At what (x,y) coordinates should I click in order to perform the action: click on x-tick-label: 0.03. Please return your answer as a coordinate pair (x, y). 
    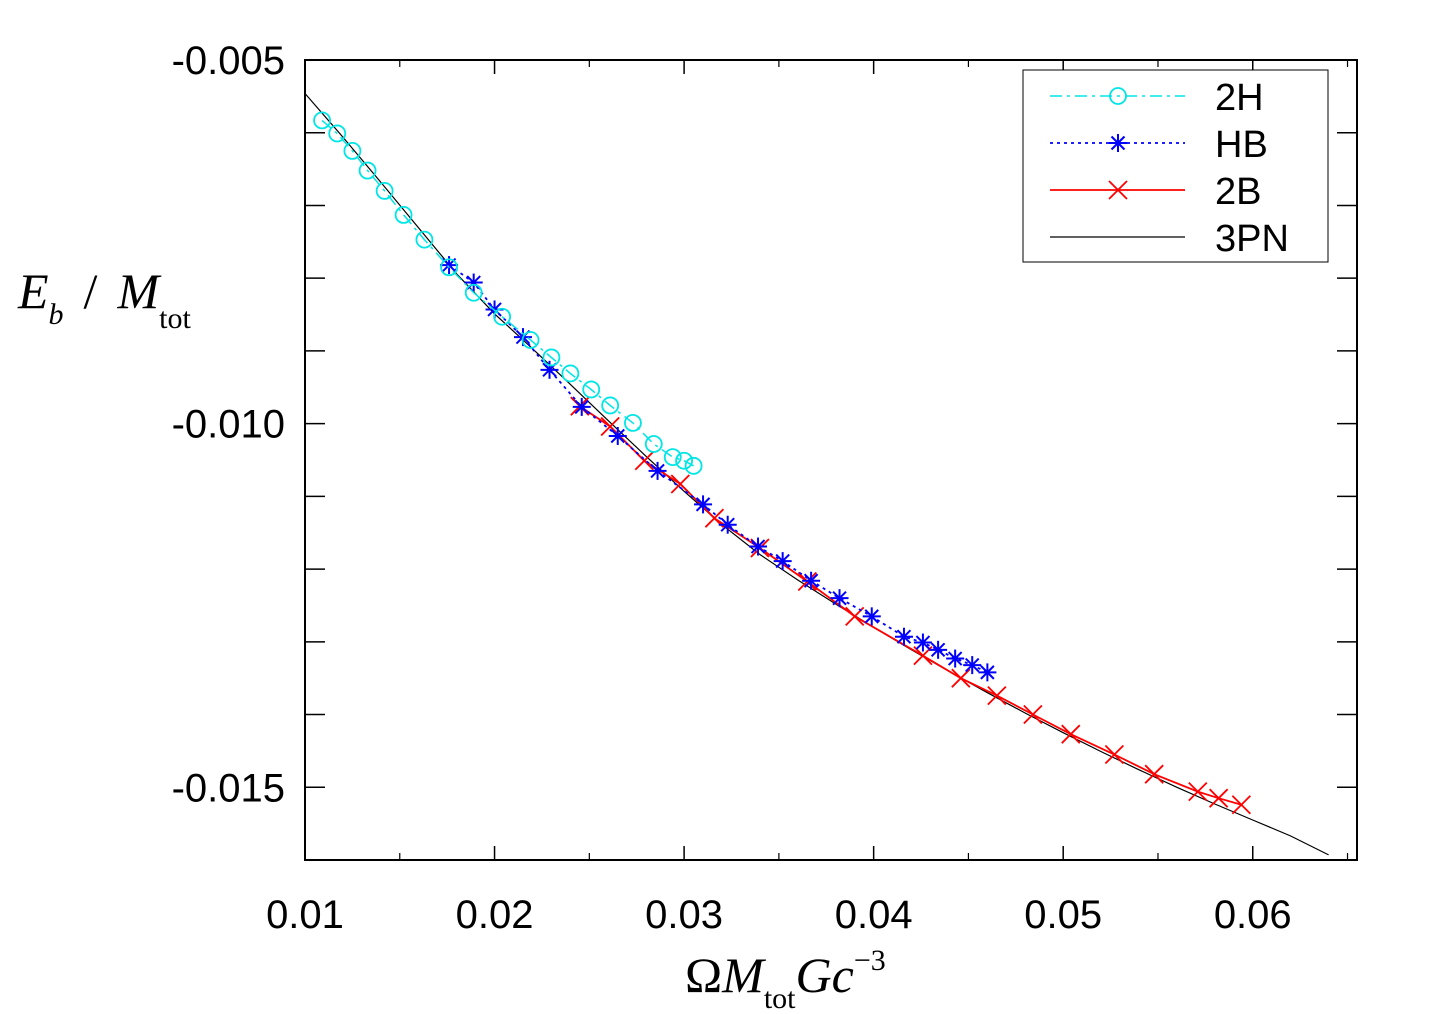
    Looking at the image, I should click on (684, 915).